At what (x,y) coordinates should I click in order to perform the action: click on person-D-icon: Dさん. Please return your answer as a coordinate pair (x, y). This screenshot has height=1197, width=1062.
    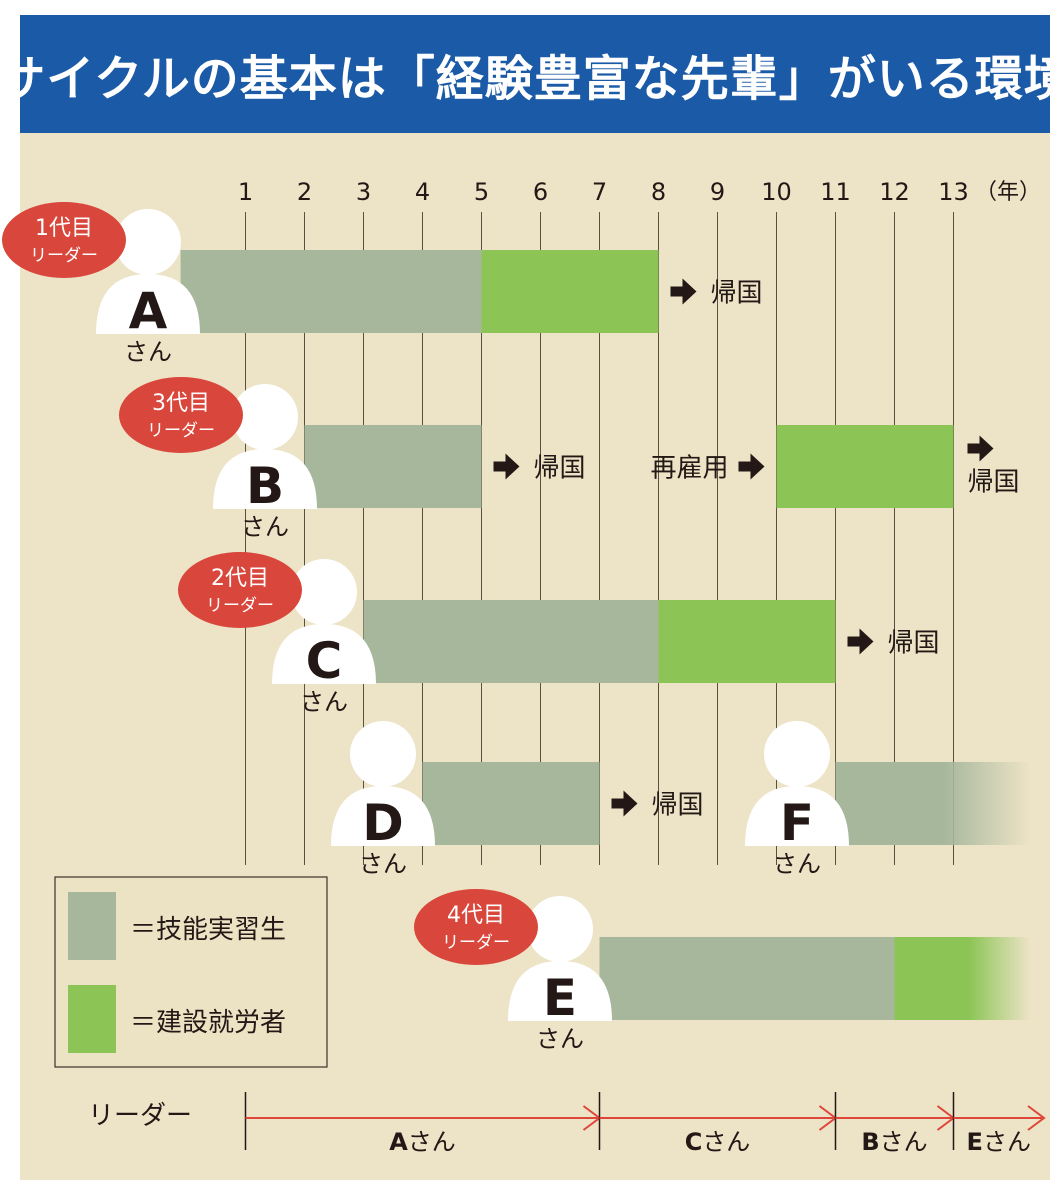
    Looking at the image, I should click on (383, 799).